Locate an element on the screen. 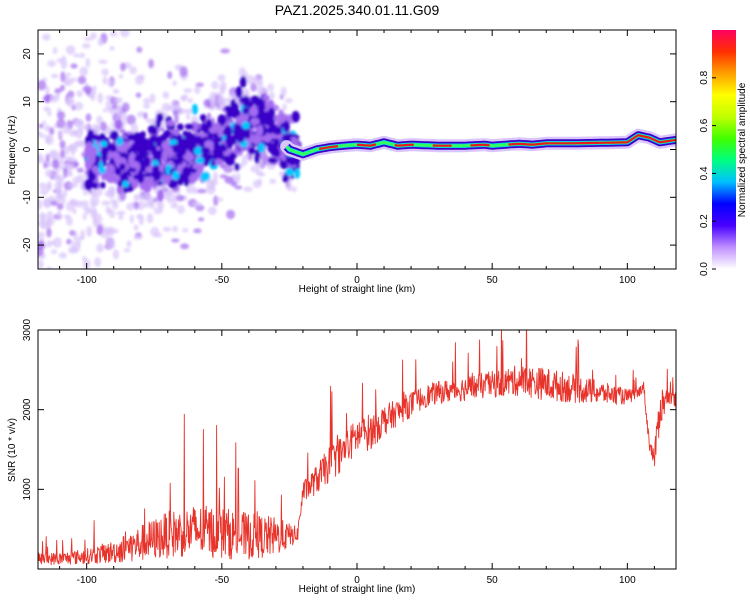 This screenshot has height=600, width=750. spectrogram-x-tick-label: 100 is located at coordinates (627, 280).